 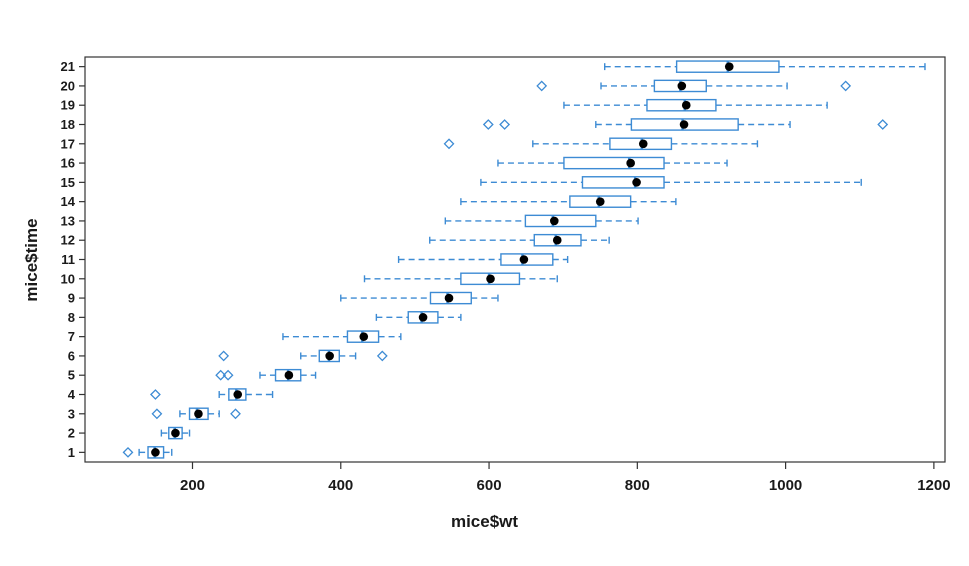 I want to click on y-tick-label: 12, so click(x=68, y=240).